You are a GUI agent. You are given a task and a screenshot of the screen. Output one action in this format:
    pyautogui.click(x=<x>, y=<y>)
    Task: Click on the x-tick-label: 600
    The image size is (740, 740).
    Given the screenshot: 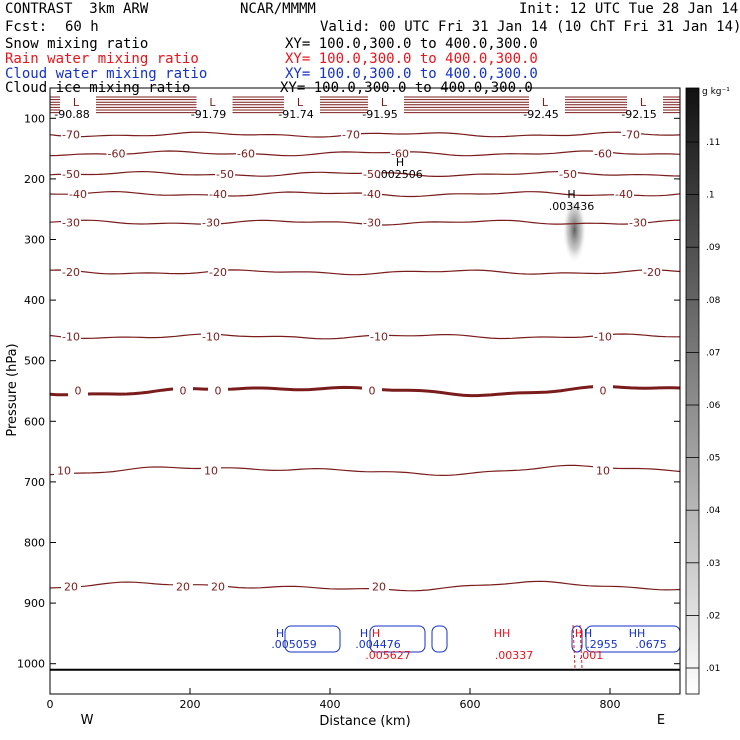 What is the action you would take?
    pyautogui.click(x=470, y=704)
    